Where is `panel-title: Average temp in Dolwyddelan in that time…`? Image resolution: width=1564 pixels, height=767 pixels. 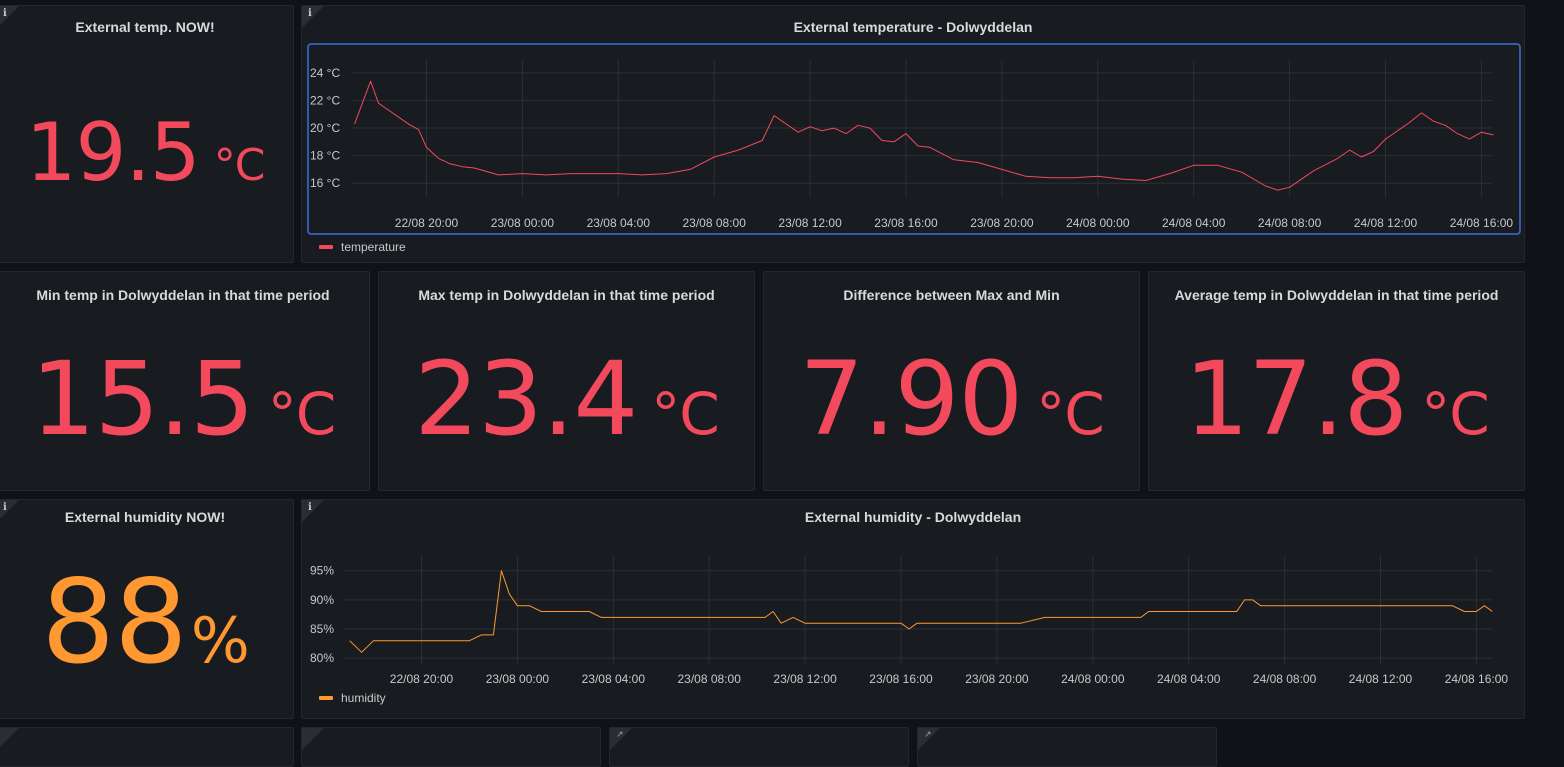 panel-title: Average temp in Dolwyddelan in that time… is located at coordinates (1336, 295).